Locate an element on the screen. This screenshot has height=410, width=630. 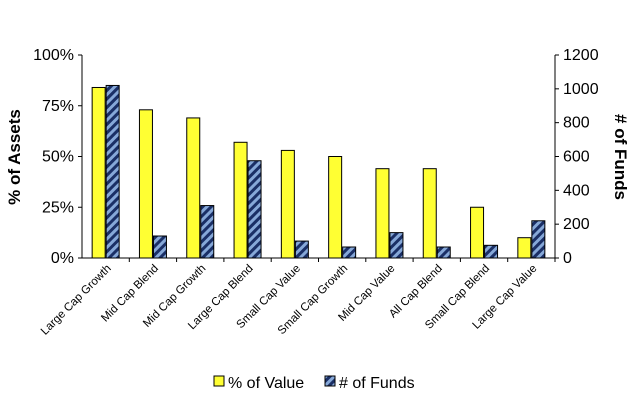
x-category-label: Large Cap Growth is located at coordinates (76, 300).